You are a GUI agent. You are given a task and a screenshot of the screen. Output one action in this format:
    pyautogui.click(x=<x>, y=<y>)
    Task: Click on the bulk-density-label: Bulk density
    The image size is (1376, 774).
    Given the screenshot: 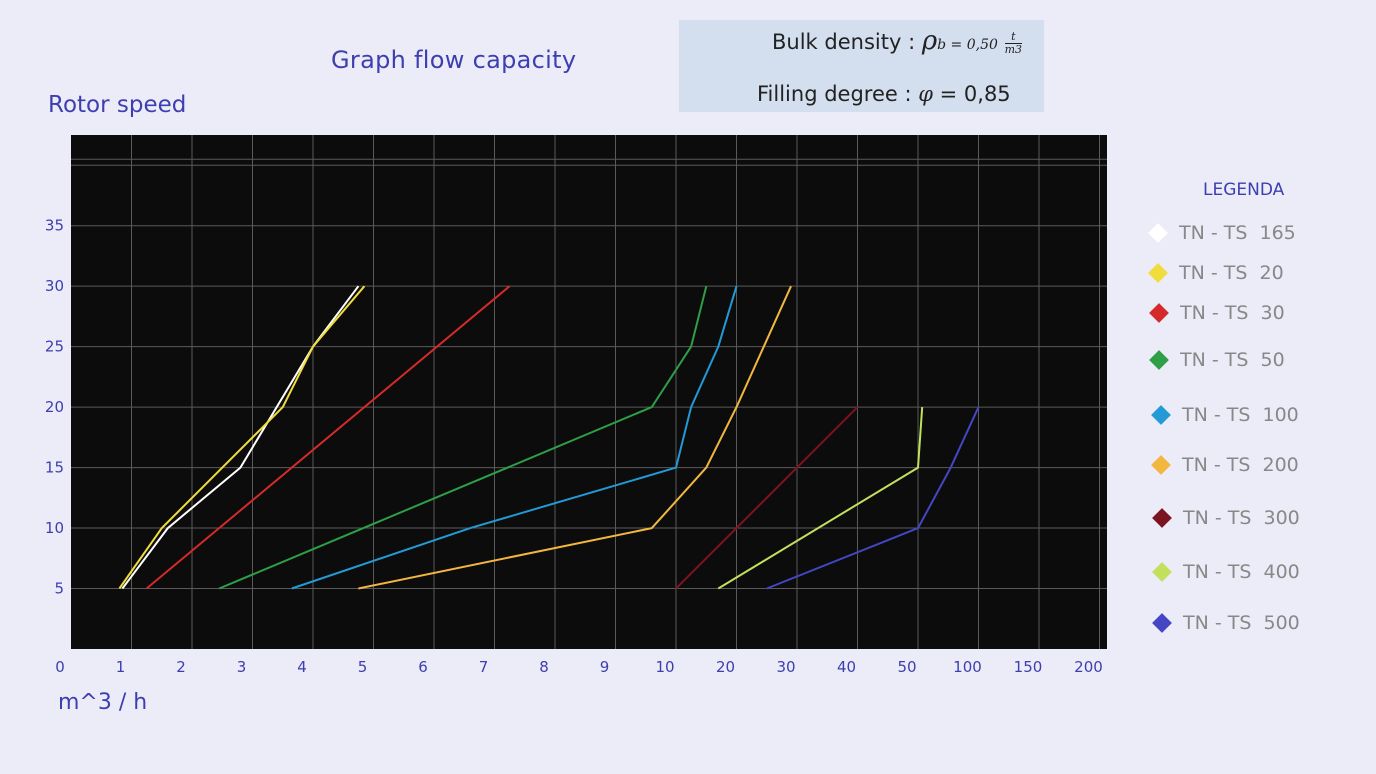 What is the action you would take?
    pyautogui.click(x=837, y=42)
    